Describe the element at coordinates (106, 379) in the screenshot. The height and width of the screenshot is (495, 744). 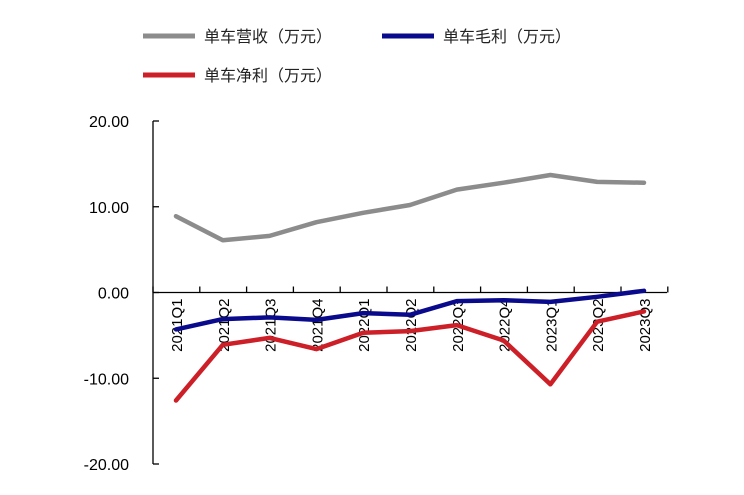
I see `y-tick-label: -10.00` at that location.